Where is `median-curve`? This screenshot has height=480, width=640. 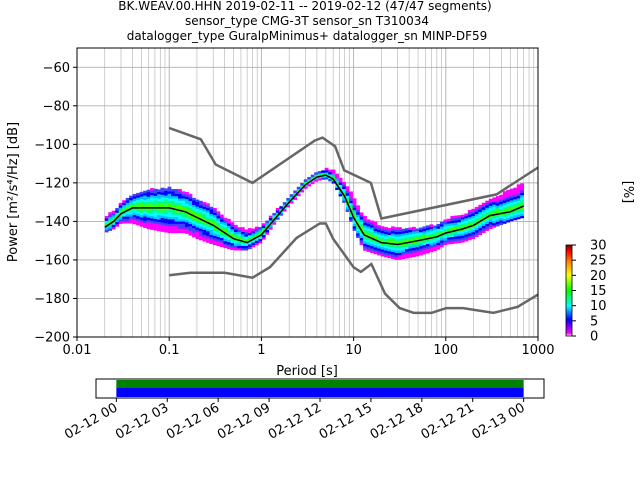 median-curve is located at coordinates (314, 210).